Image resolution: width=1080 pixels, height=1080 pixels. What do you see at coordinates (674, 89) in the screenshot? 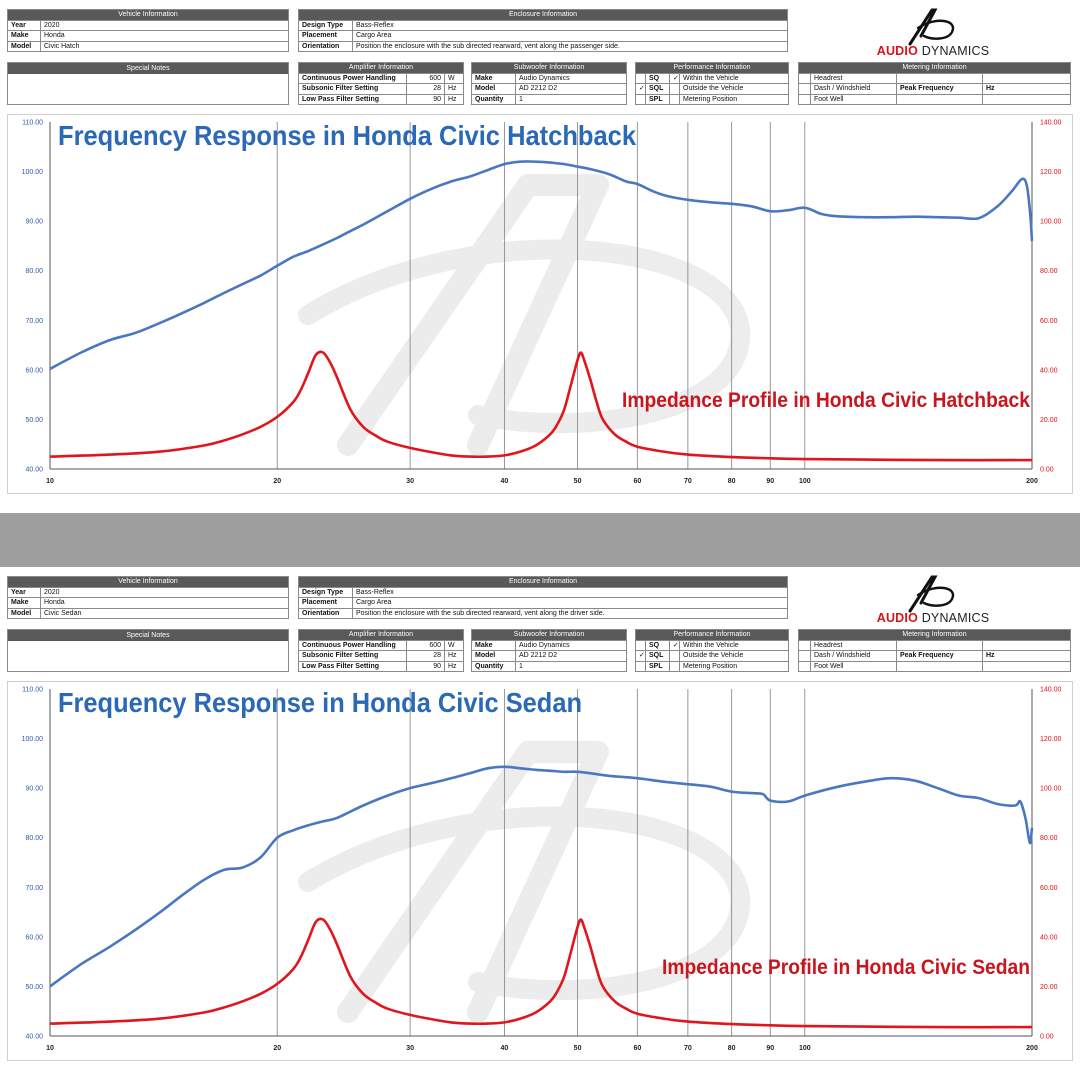
I see `perf-mark-sql` at bounding box center [674, 89].